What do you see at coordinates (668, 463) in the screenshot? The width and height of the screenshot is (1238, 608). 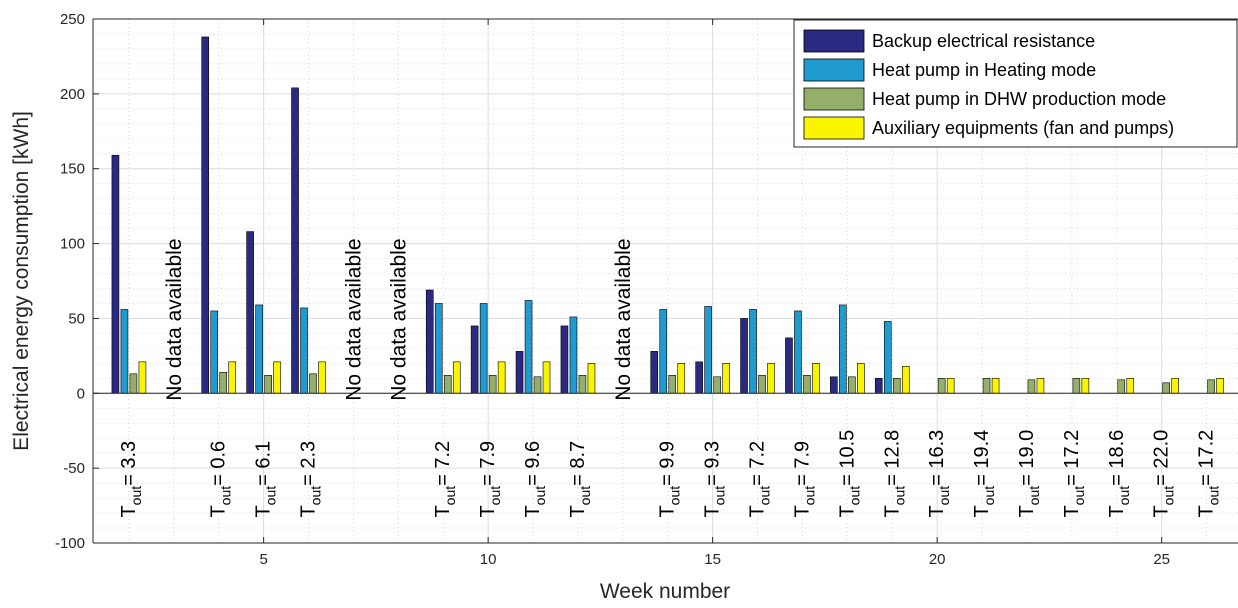 I see `tout-value: = 9.9` at bounding box center [668, 463].